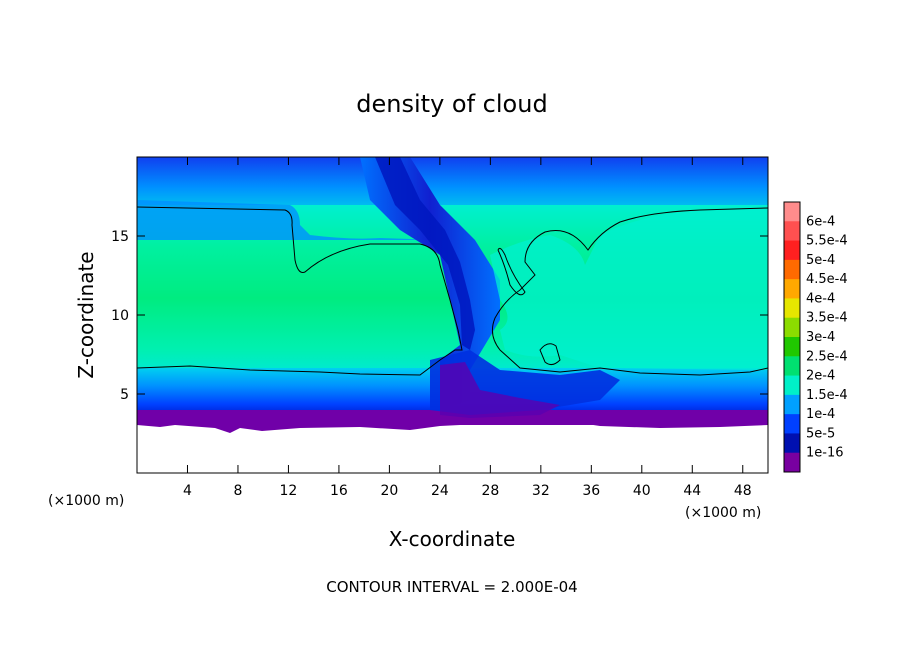 This screenshot has width=904, height=654. I want to click on y-tick-label: 10, so click(120, 316).